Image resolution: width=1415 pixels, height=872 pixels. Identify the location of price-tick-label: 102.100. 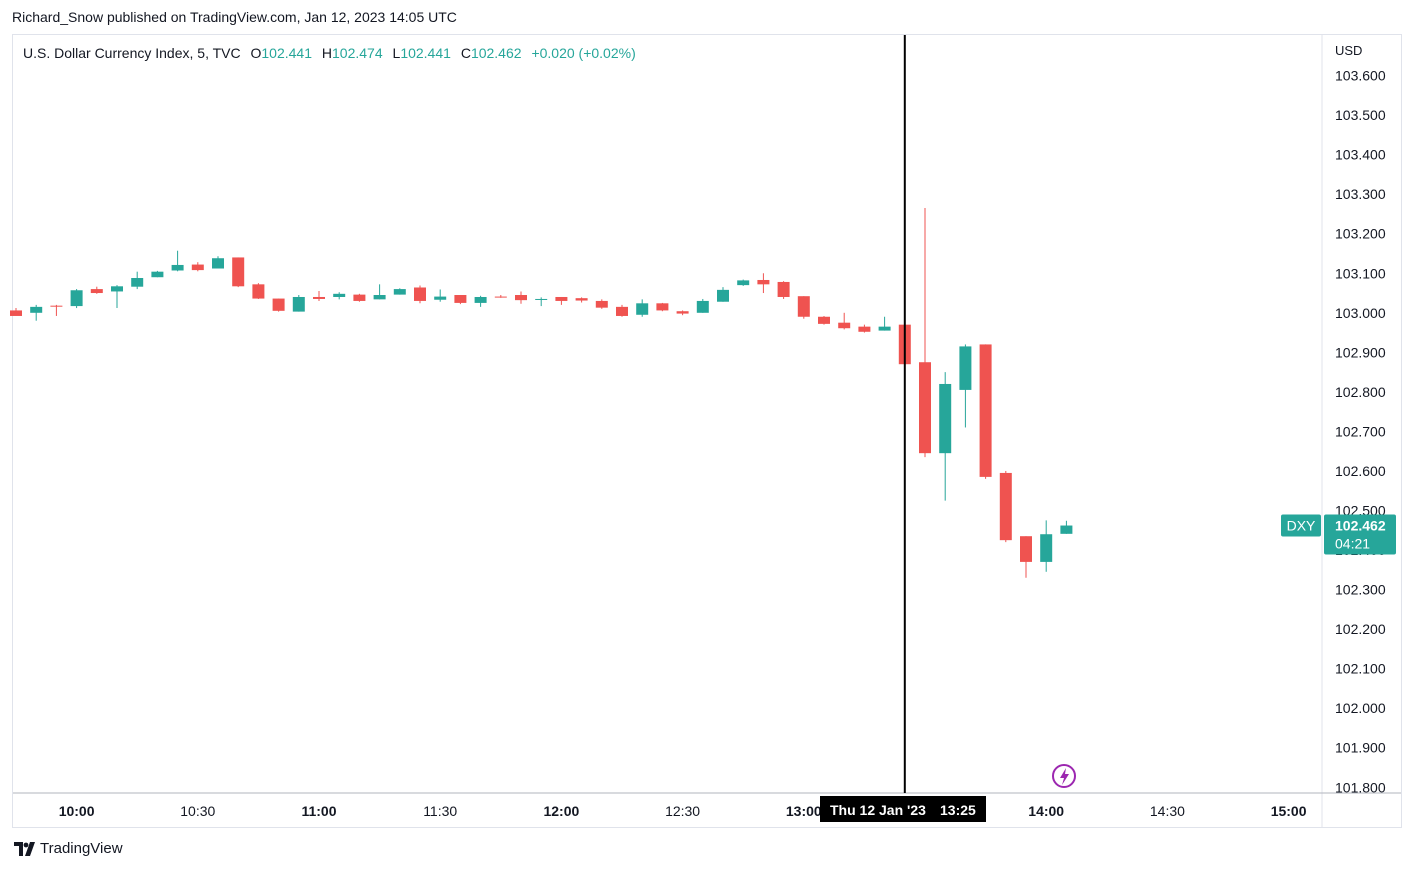
(1360, 669).